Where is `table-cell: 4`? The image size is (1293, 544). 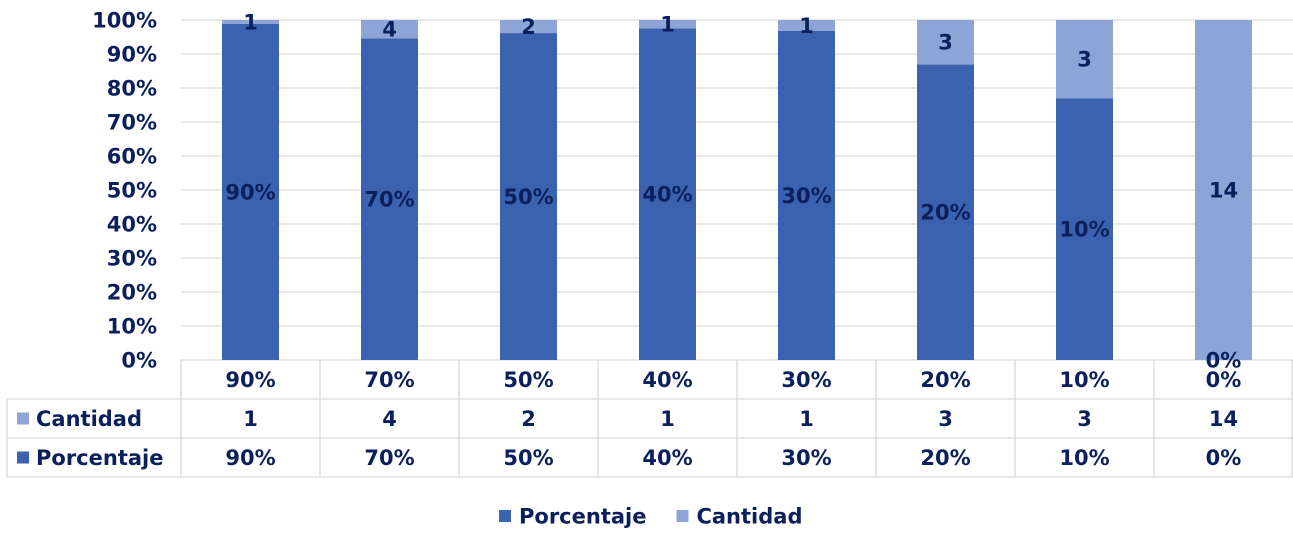 table-cell: 4 is located at coordinates (389, 419).